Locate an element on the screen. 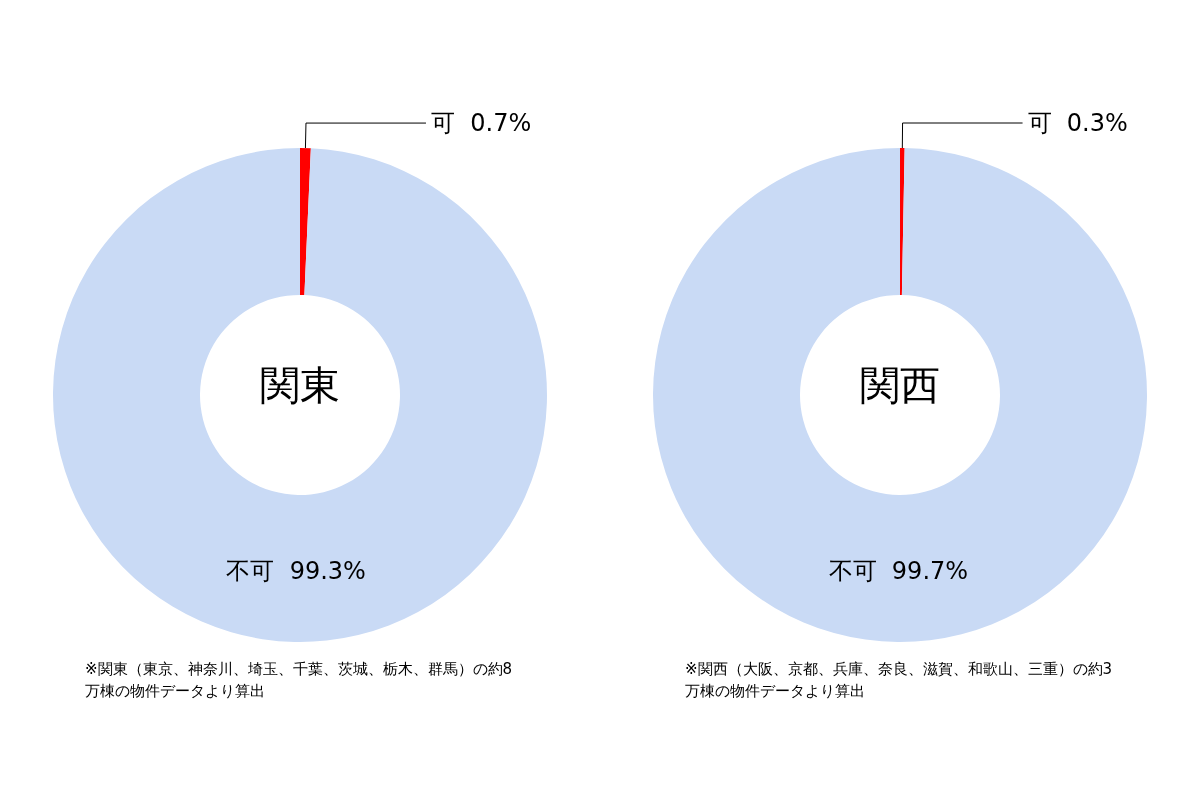 The height and width of the screenshot is (798, 1200). text: ※関東（東京、神奈川、埼玉、千葉、茨城、栃木、群馬）の約8万棟の物件データより算出 is located at coordinates (299, 680).